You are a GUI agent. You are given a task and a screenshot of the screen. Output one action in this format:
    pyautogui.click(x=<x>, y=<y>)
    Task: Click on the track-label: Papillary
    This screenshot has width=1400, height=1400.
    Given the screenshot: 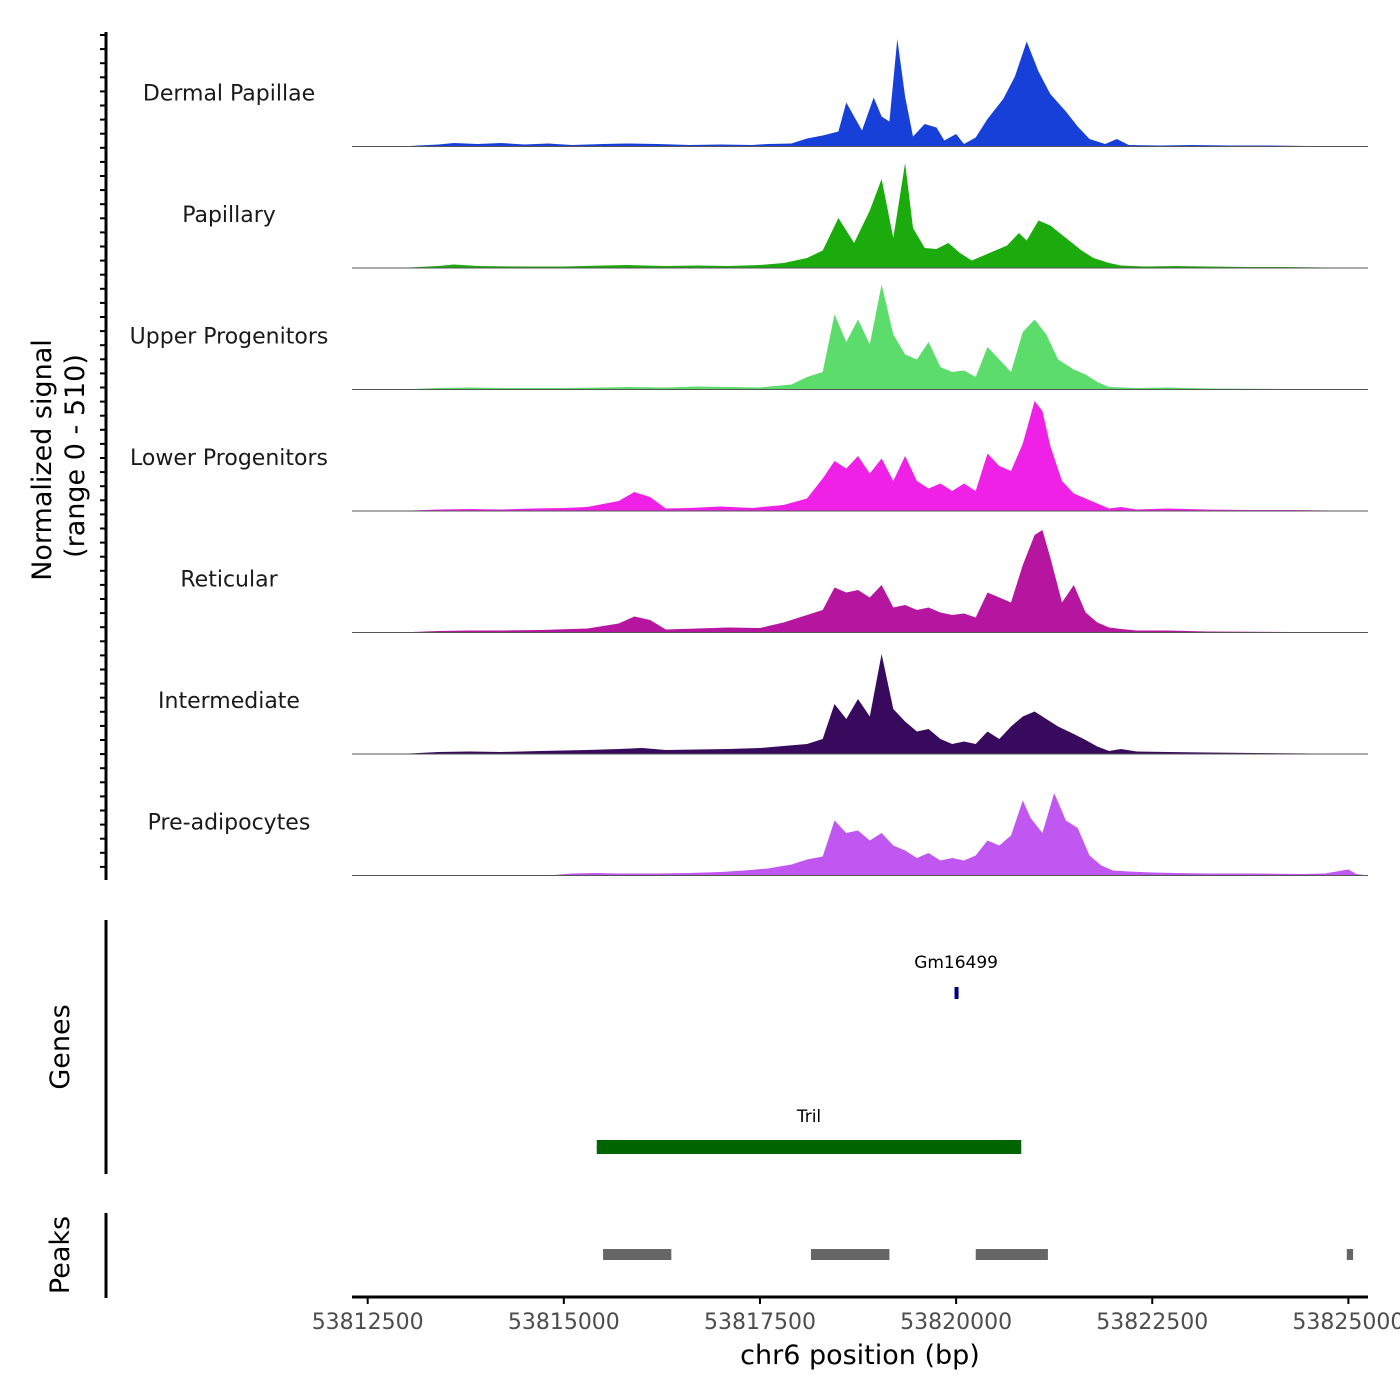 What is the action you would take?
    pyautogui.click(x=229, y=215)
    